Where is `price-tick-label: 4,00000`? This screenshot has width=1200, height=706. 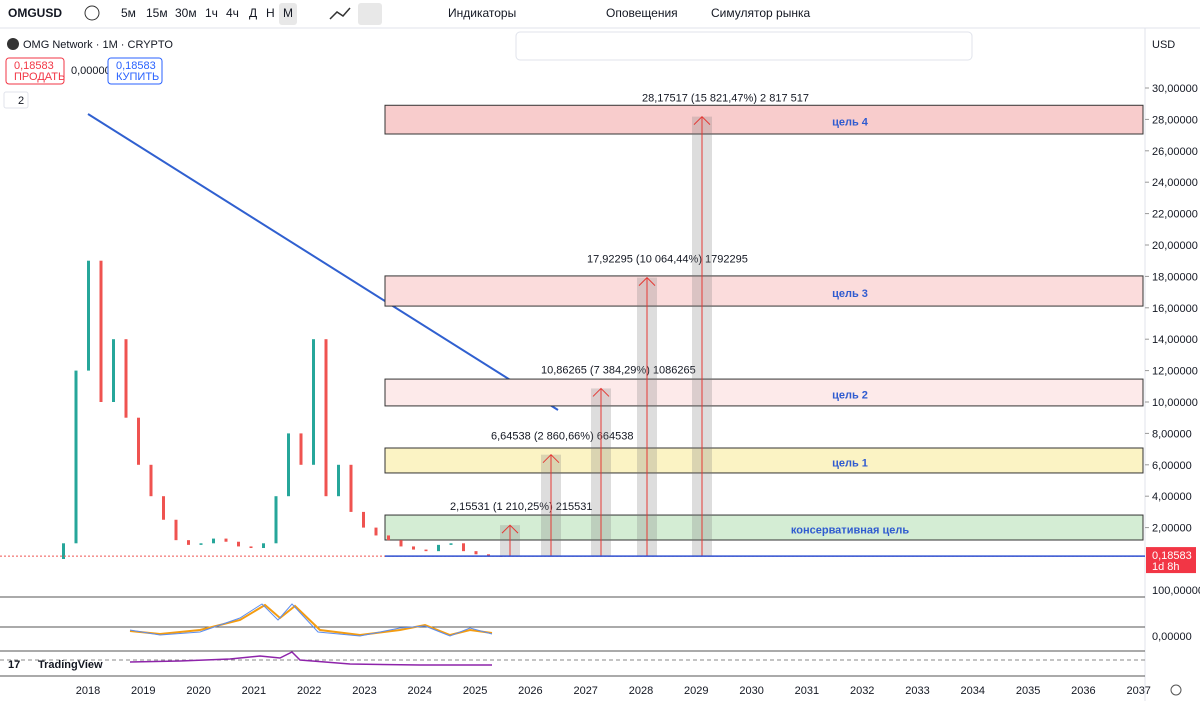
price-tick-label: 4,00000 is located at coordinates (1172, 497).